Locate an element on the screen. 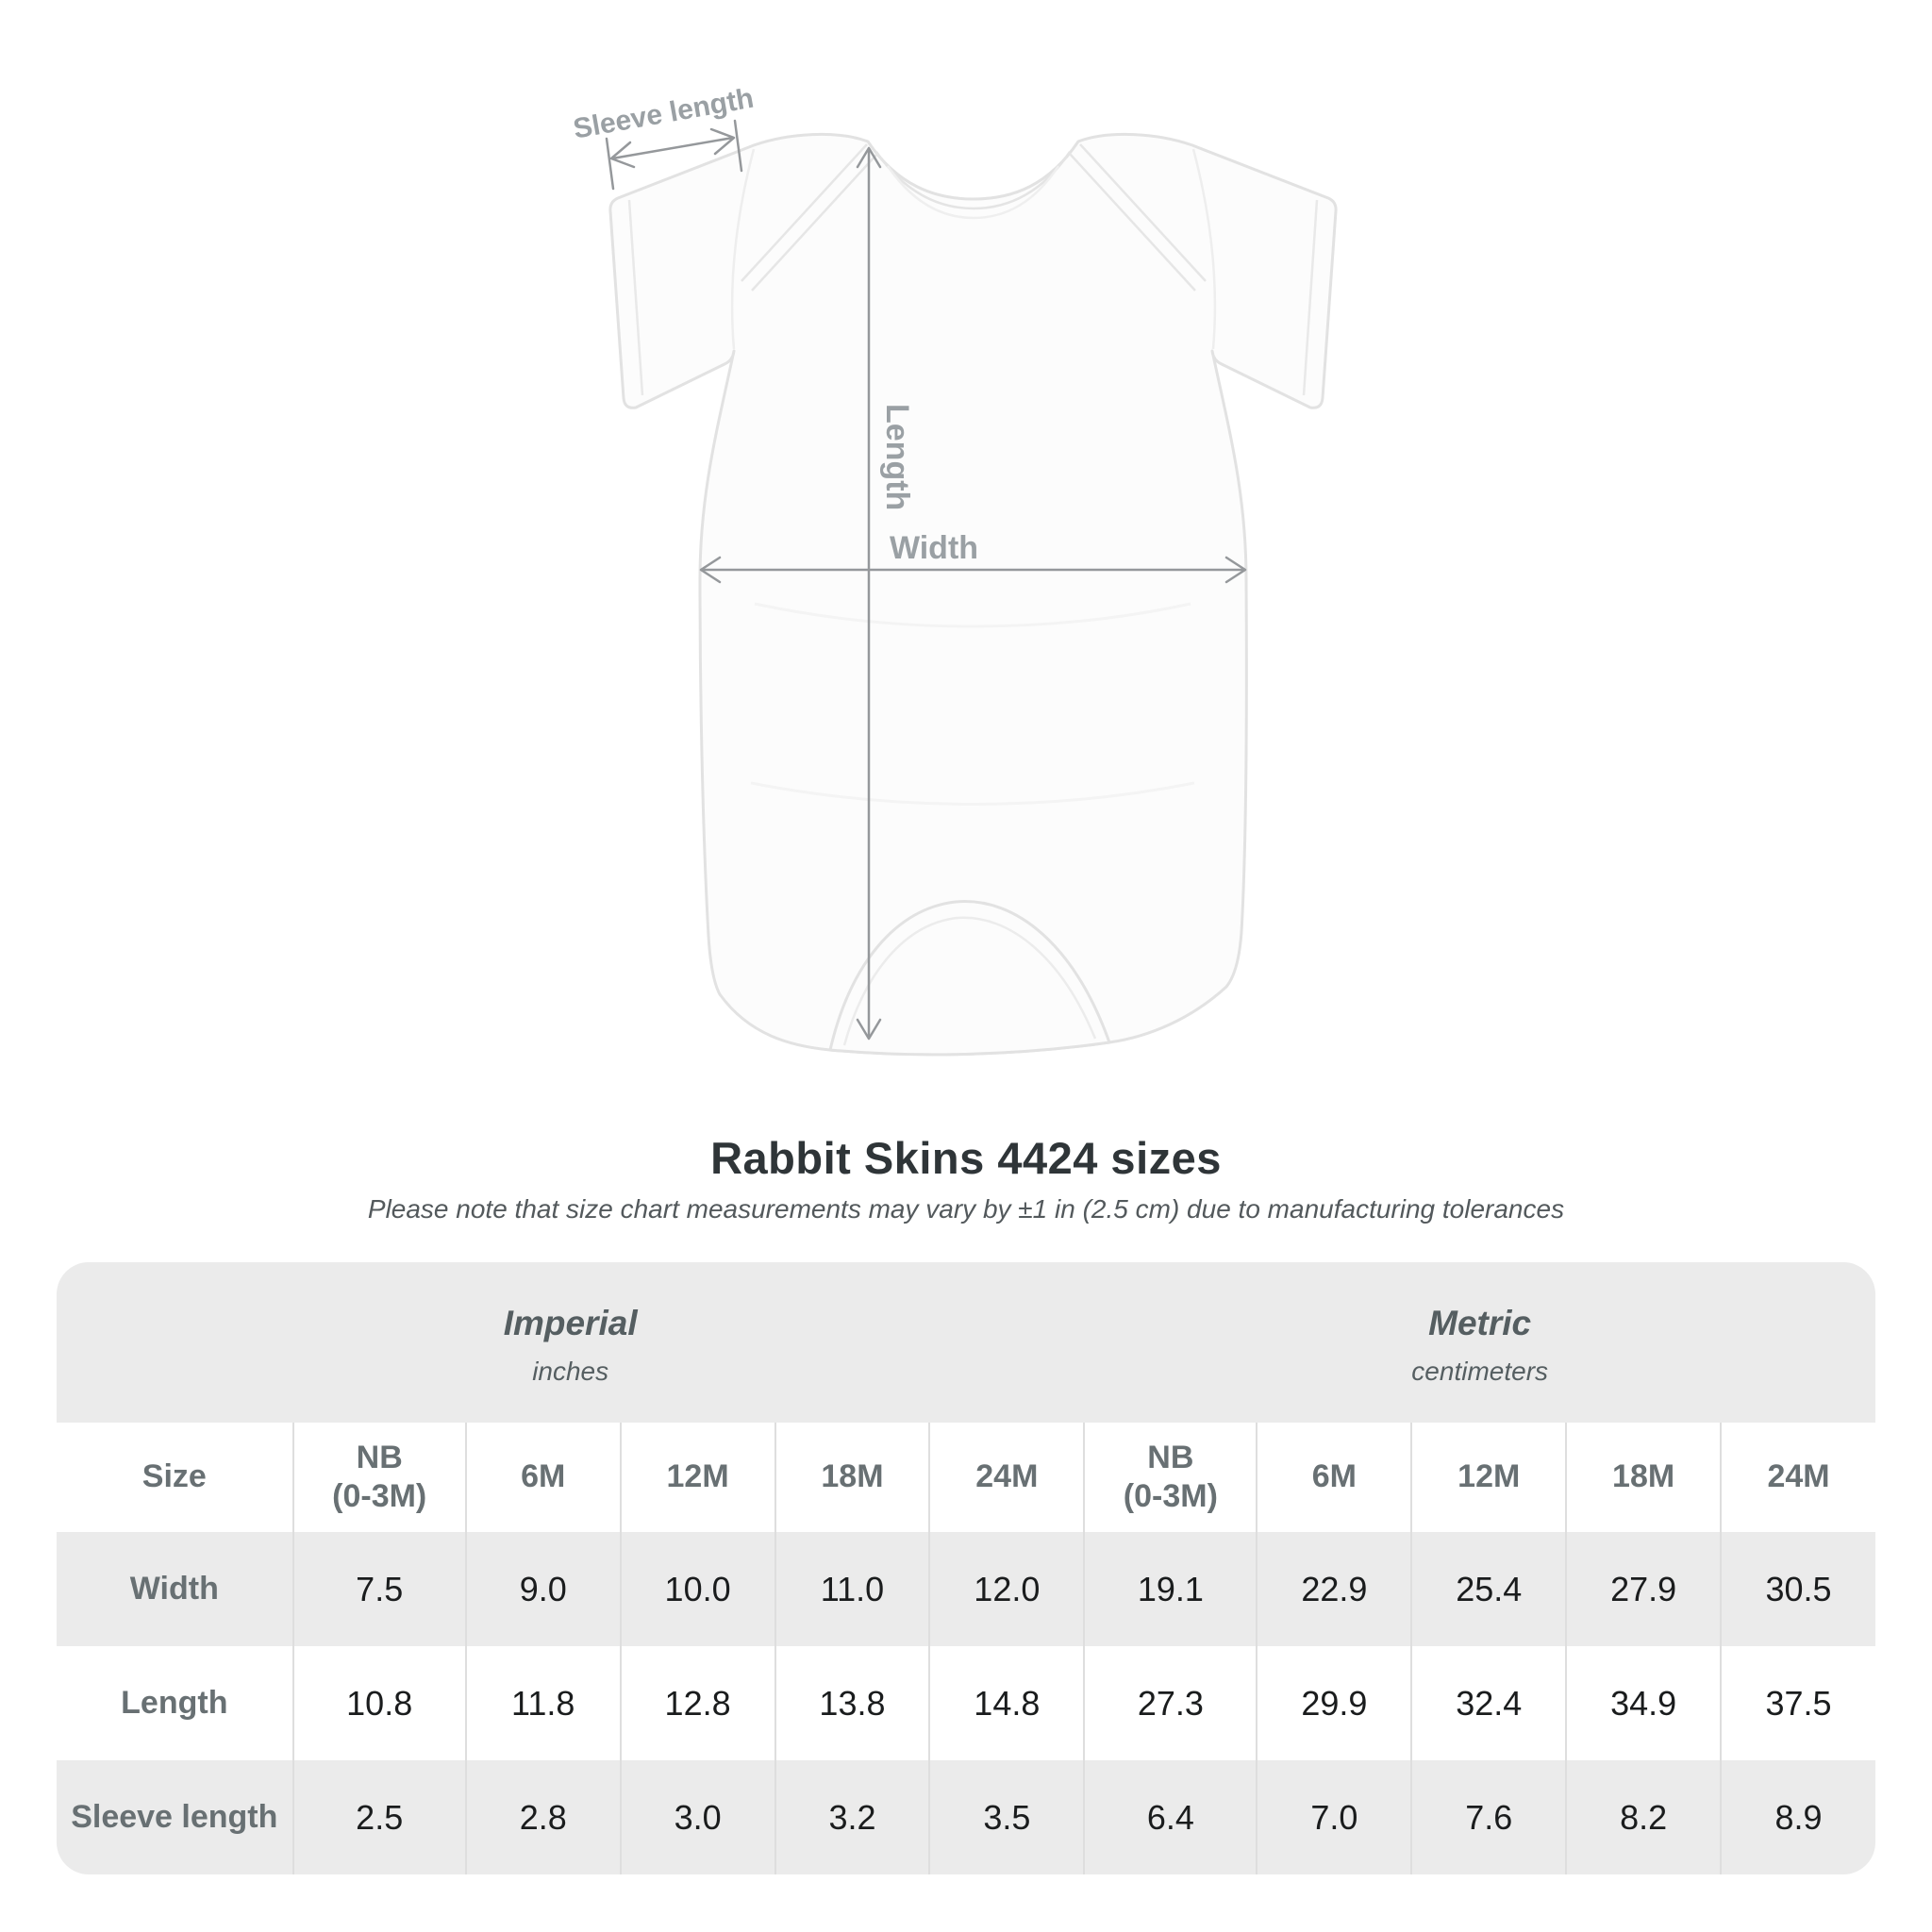  value-cell: 10.0 is located at coordinates (697, 1589).